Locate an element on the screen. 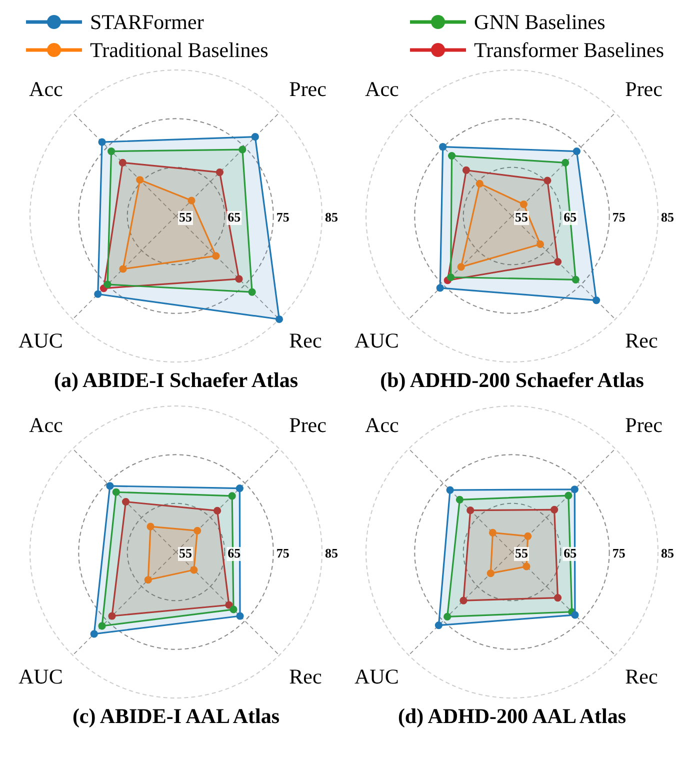  text: (b) ADHD-200 Schaefer Atlas is located at coordinates (512, 381).